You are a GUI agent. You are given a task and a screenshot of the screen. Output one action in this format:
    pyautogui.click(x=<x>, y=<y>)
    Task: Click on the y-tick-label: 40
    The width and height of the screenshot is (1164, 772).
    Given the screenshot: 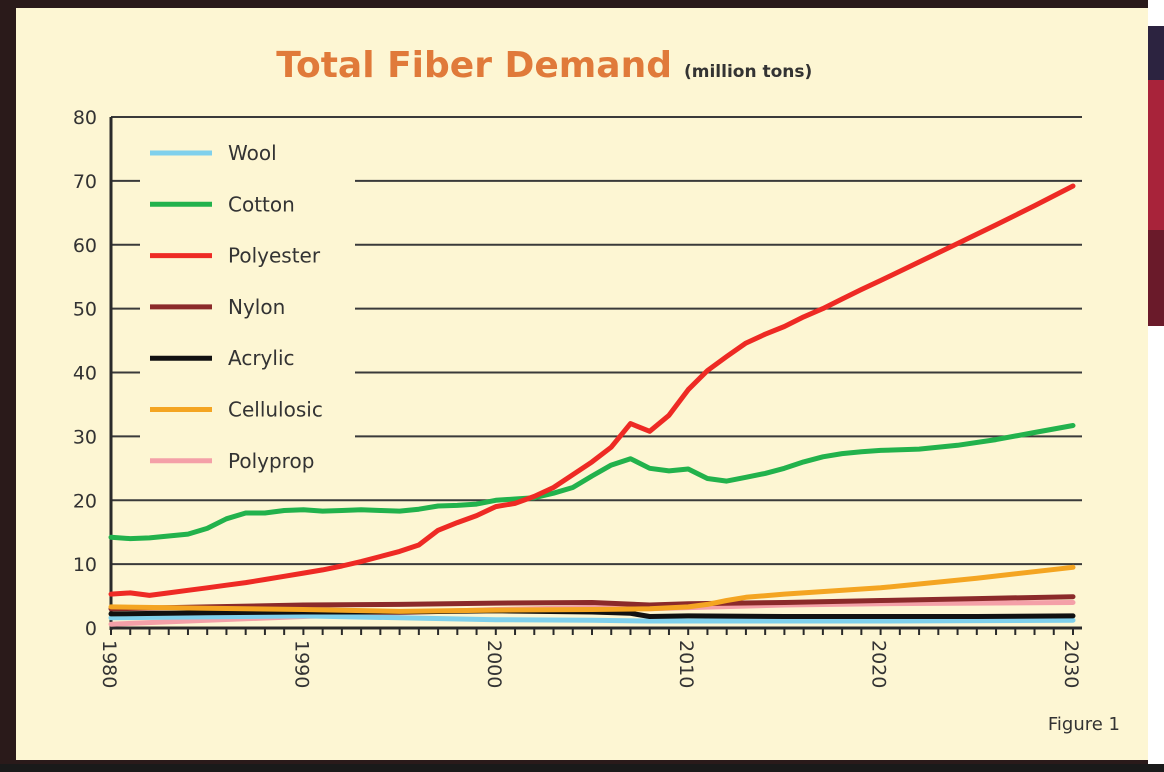 What is the action you would take?
    pyautogui.click(x=85, y=374)
    